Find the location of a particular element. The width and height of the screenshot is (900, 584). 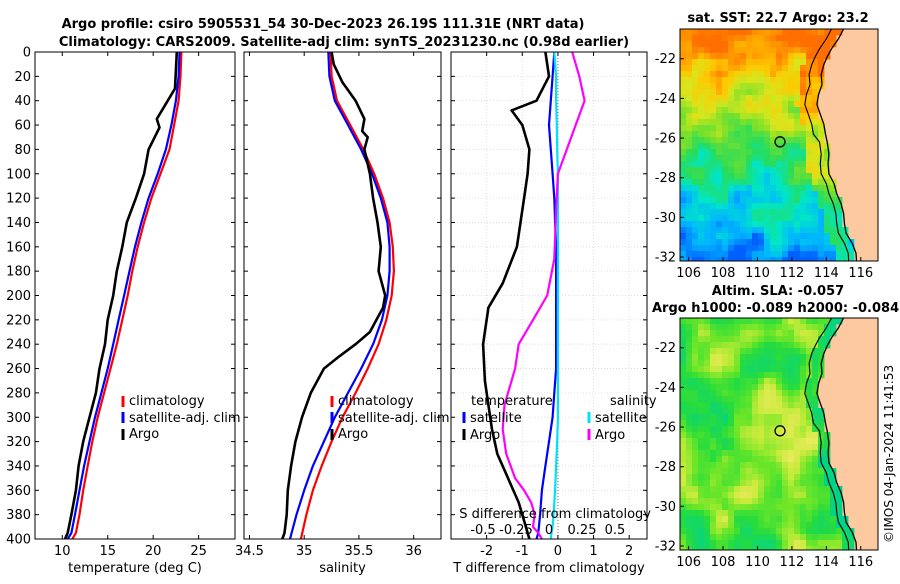

salinity-legend: climatology satellite-adj. clim Argo is located at coordinates (390, 418).